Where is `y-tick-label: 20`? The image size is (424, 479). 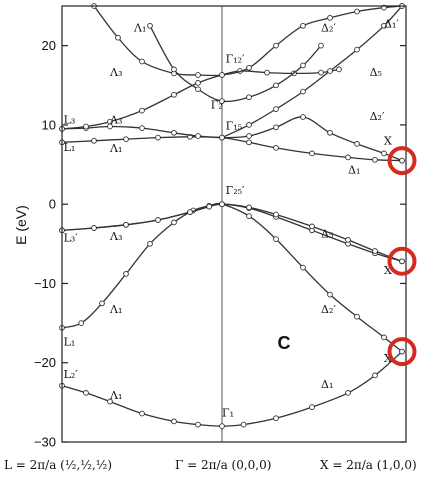
y-tick-label: 20 is located at coordinates (49, 45).